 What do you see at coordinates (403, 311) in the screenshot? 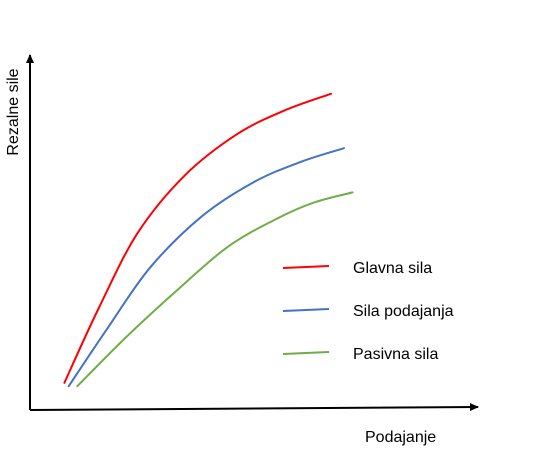
I see `legend-label-sila-podajanja: Sila podajanja` at bounding box center [403, 311].